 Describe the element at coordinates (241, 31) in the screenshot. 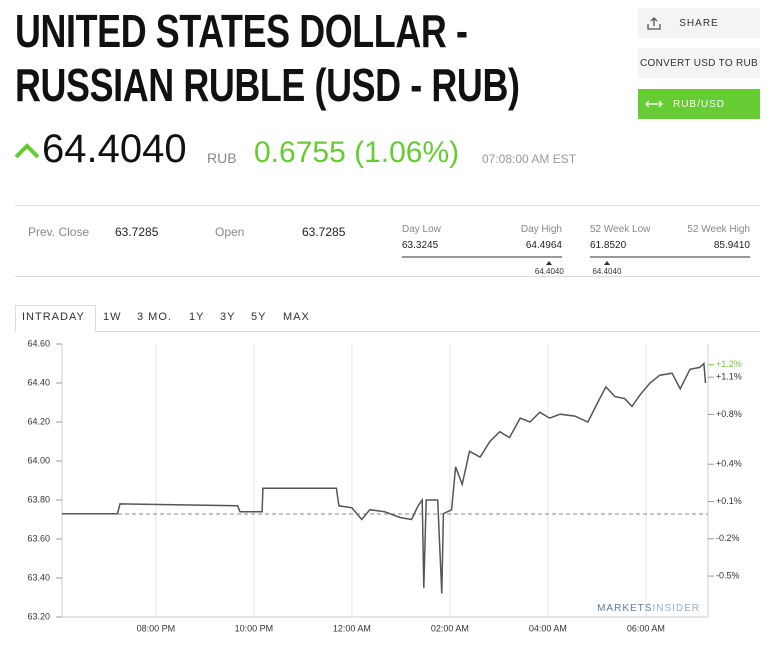

I see `title-line: UNITED STATES DOLLAR -` at that location.